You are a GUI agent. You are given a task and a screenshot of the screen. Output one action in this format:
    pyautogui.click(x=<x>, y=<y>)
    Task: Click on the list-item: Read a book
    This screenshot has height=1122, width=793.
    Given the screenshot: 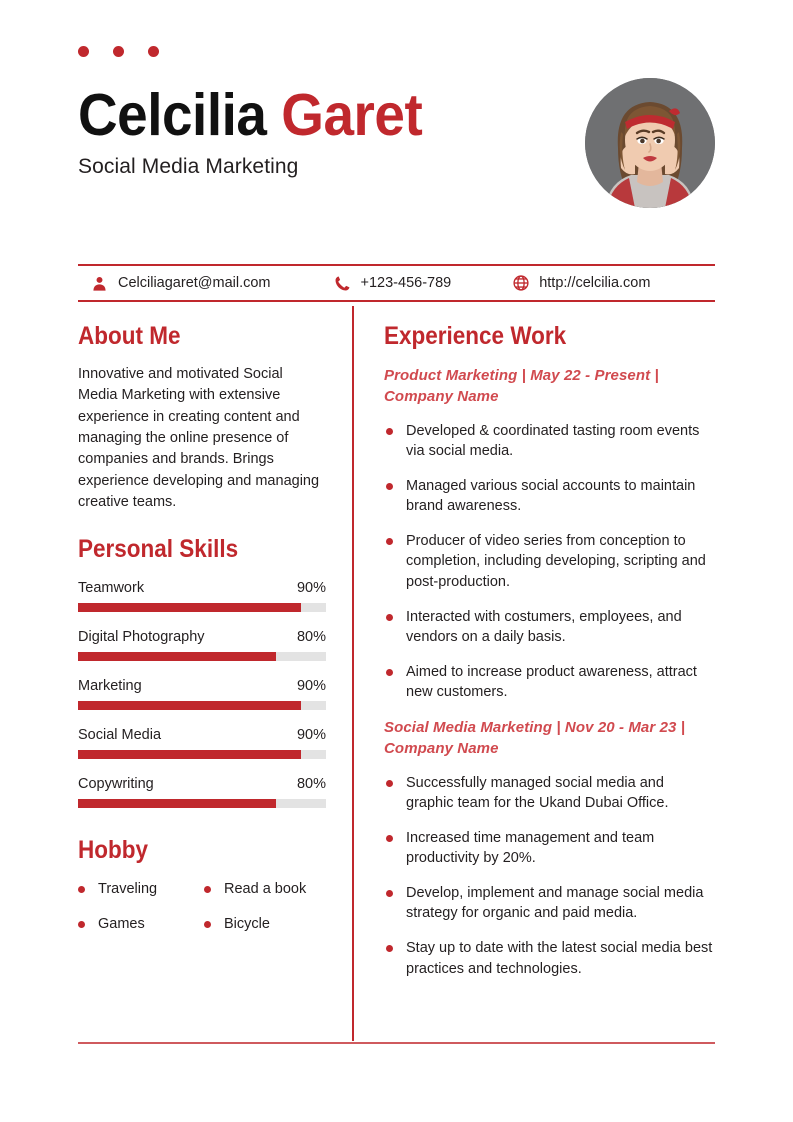 What is the action you would take?
    pyautogui.click(x=265, y=889)
    